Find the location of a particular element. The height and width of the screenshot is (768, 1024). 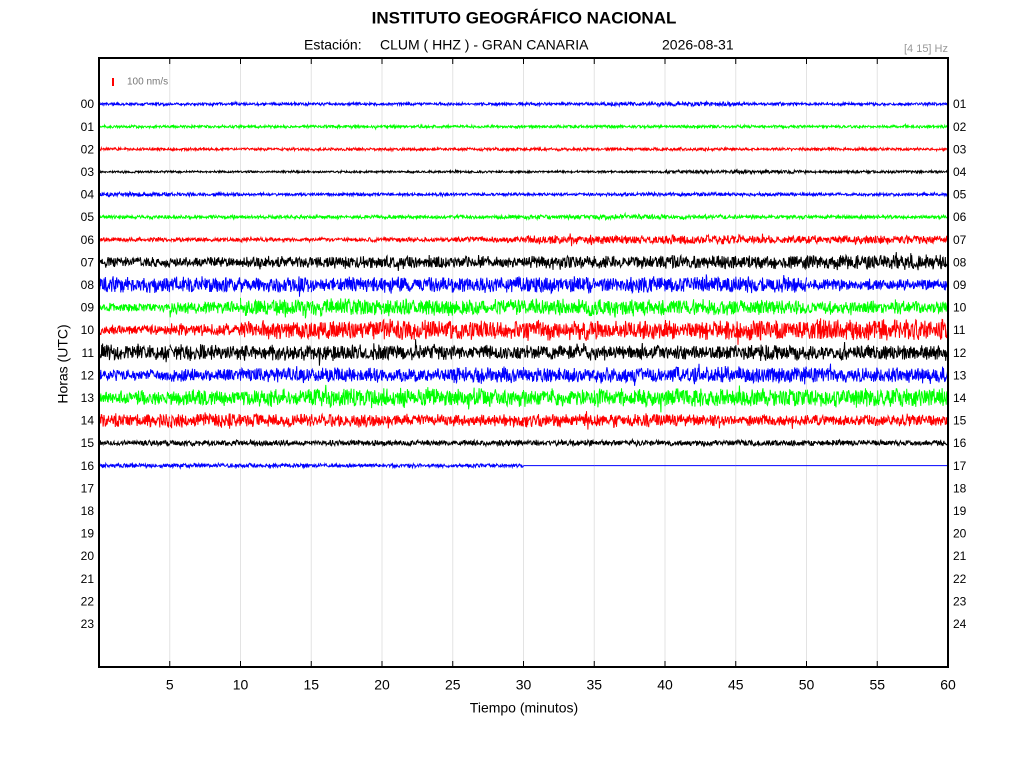

right-hour-label: 11 is located at coordinates (959, 330).